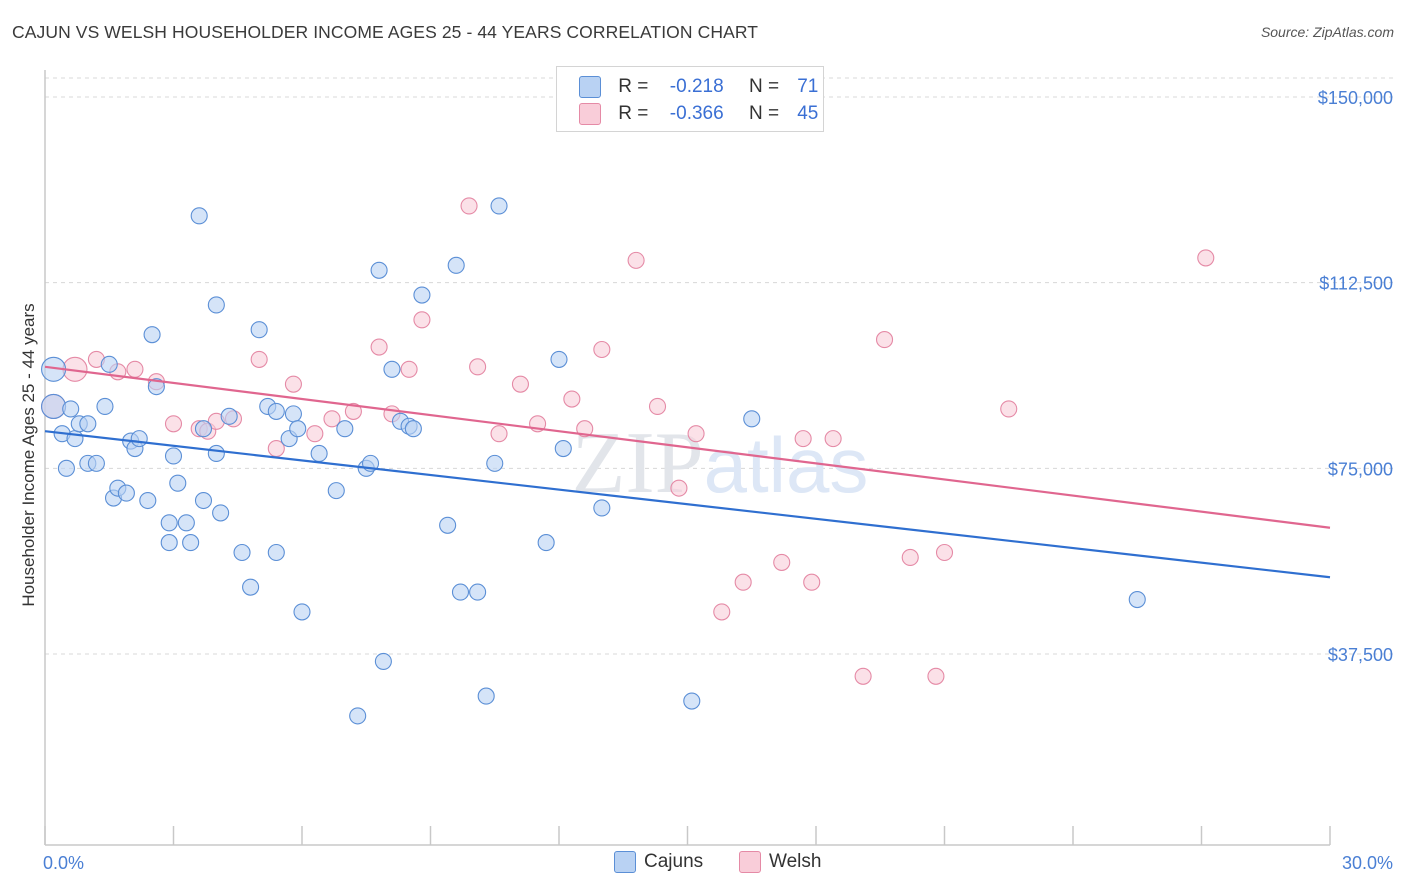 The image size is (1406, 892). What do you see at coordinates (1355, 98) in the screenshot?
I see `y-tick-label: $150,000` at bounding box center [1355, 98].